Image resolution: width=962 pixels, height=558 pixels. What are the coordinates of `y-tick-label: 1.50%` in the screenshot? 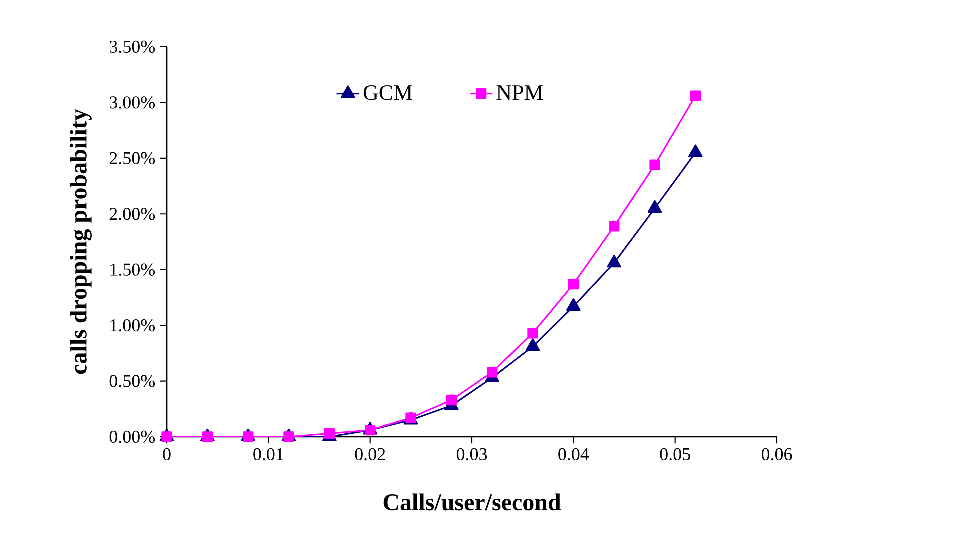 It's located at (133, 270).